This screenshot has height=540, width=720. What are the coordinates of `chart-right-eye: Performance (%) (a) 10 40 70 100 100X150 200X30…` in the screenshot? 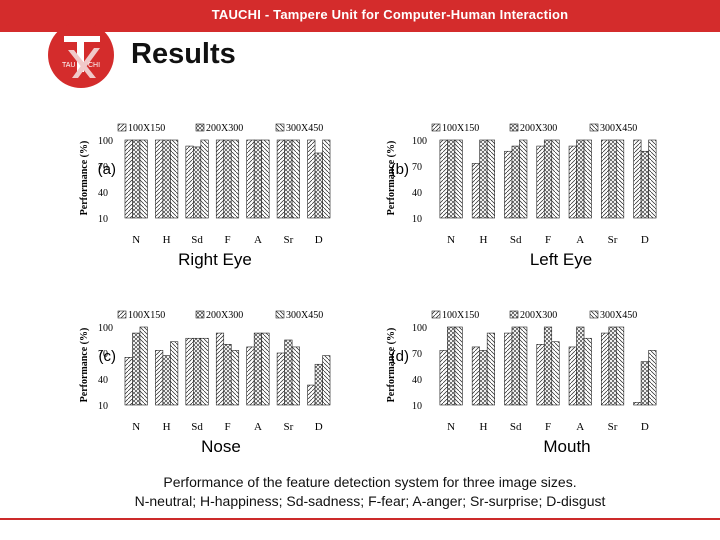 It's located at (205, 184).